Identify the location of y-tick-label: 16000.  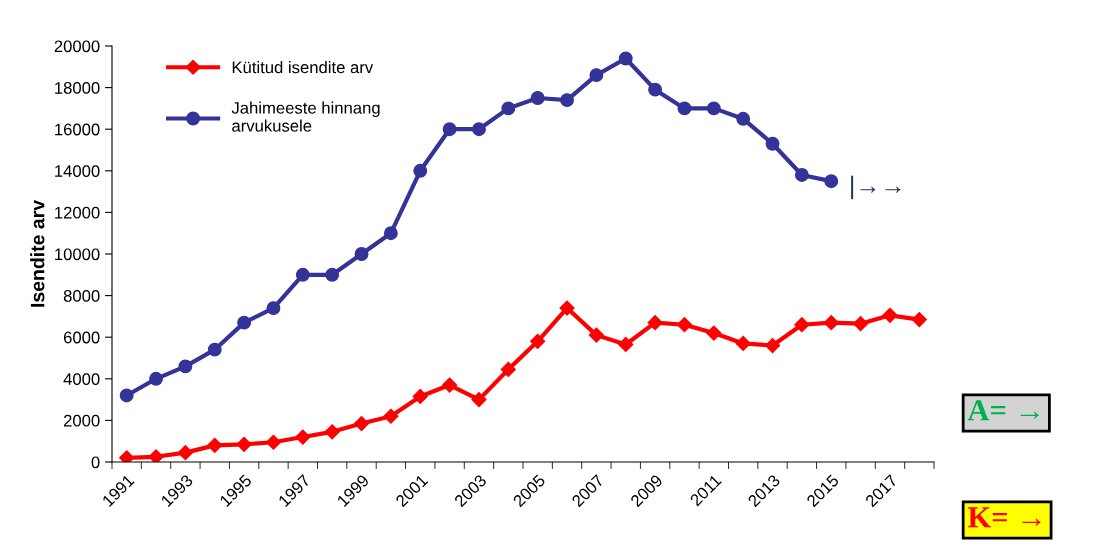
(77, 129).